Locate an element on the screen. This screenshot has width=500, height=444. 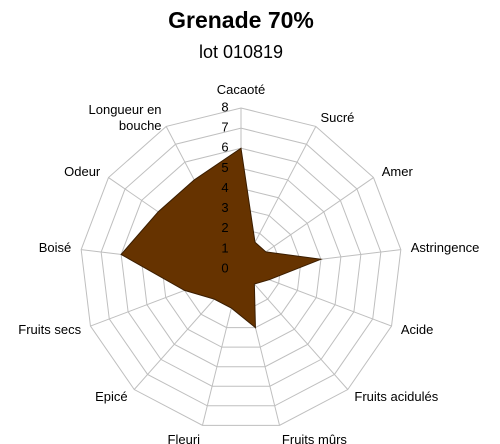
category-label: Longueur en bouche is located at coordinates (125, 117).